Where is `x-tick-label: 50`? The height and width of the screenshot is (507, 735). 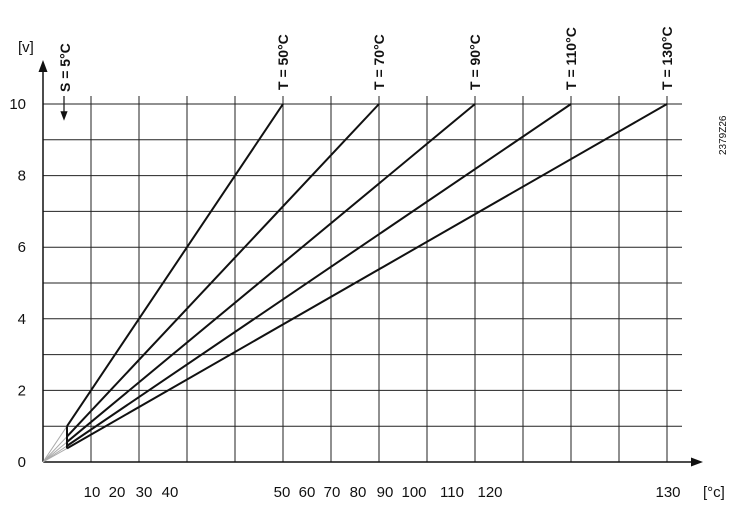
x-tick-label: 50 is located at coordinates (282, 492).